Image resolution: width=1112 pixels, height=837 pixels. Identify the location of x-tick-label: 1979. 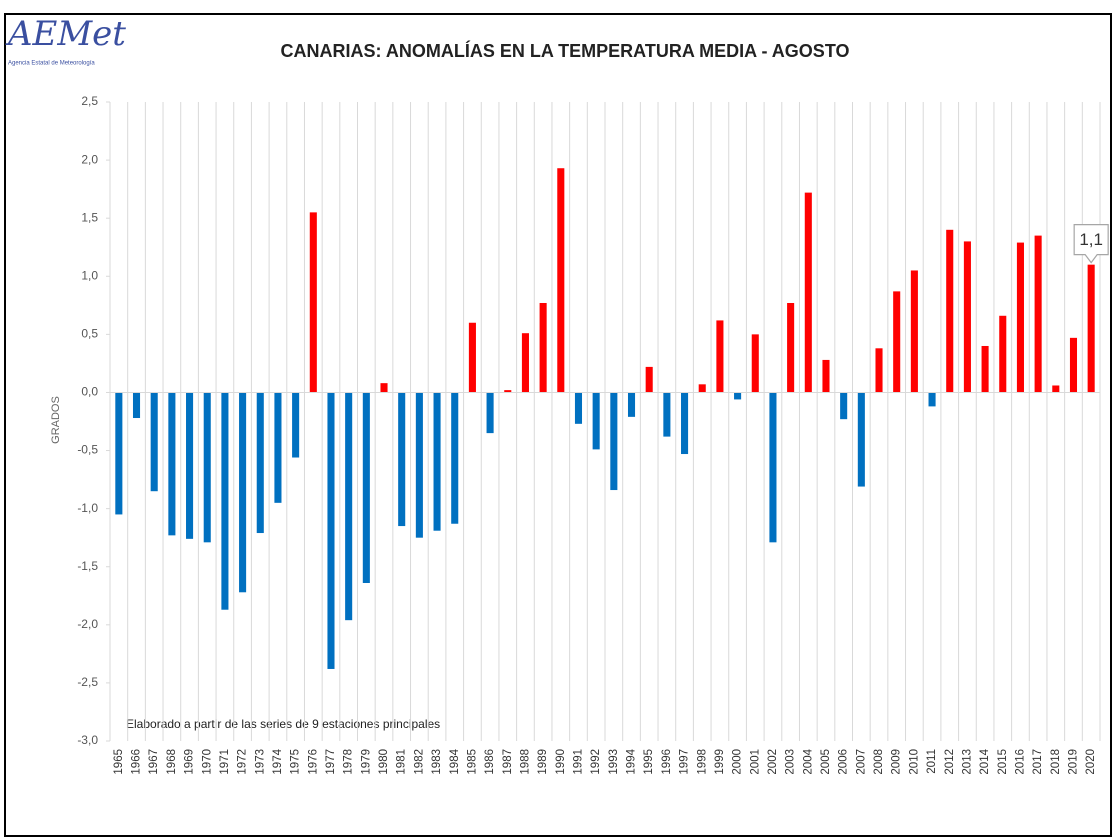
(366, 762).